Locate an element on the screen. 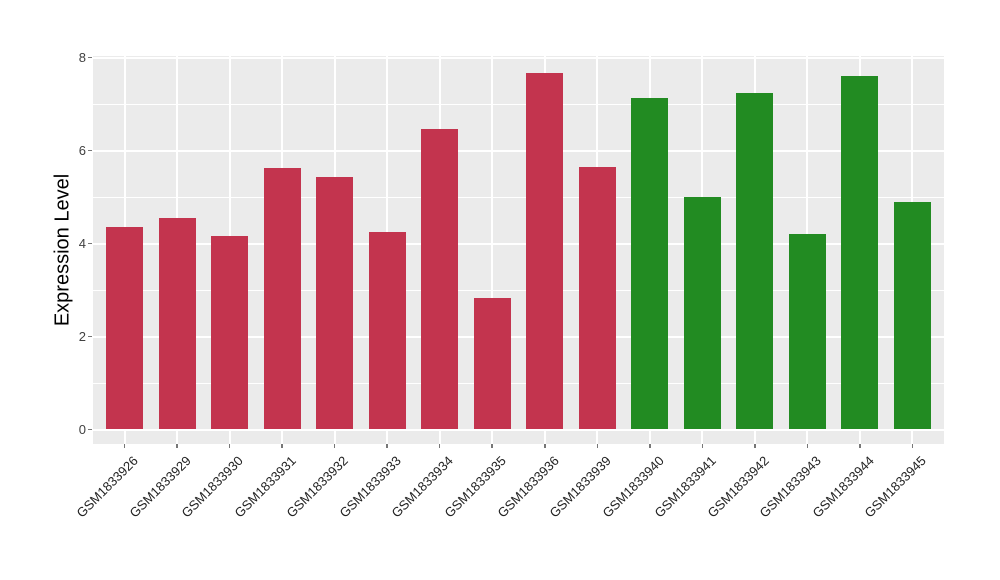 This screenshot has height=580, width=1000. bar-GSM1833940 is located at coordinates (650, 264).